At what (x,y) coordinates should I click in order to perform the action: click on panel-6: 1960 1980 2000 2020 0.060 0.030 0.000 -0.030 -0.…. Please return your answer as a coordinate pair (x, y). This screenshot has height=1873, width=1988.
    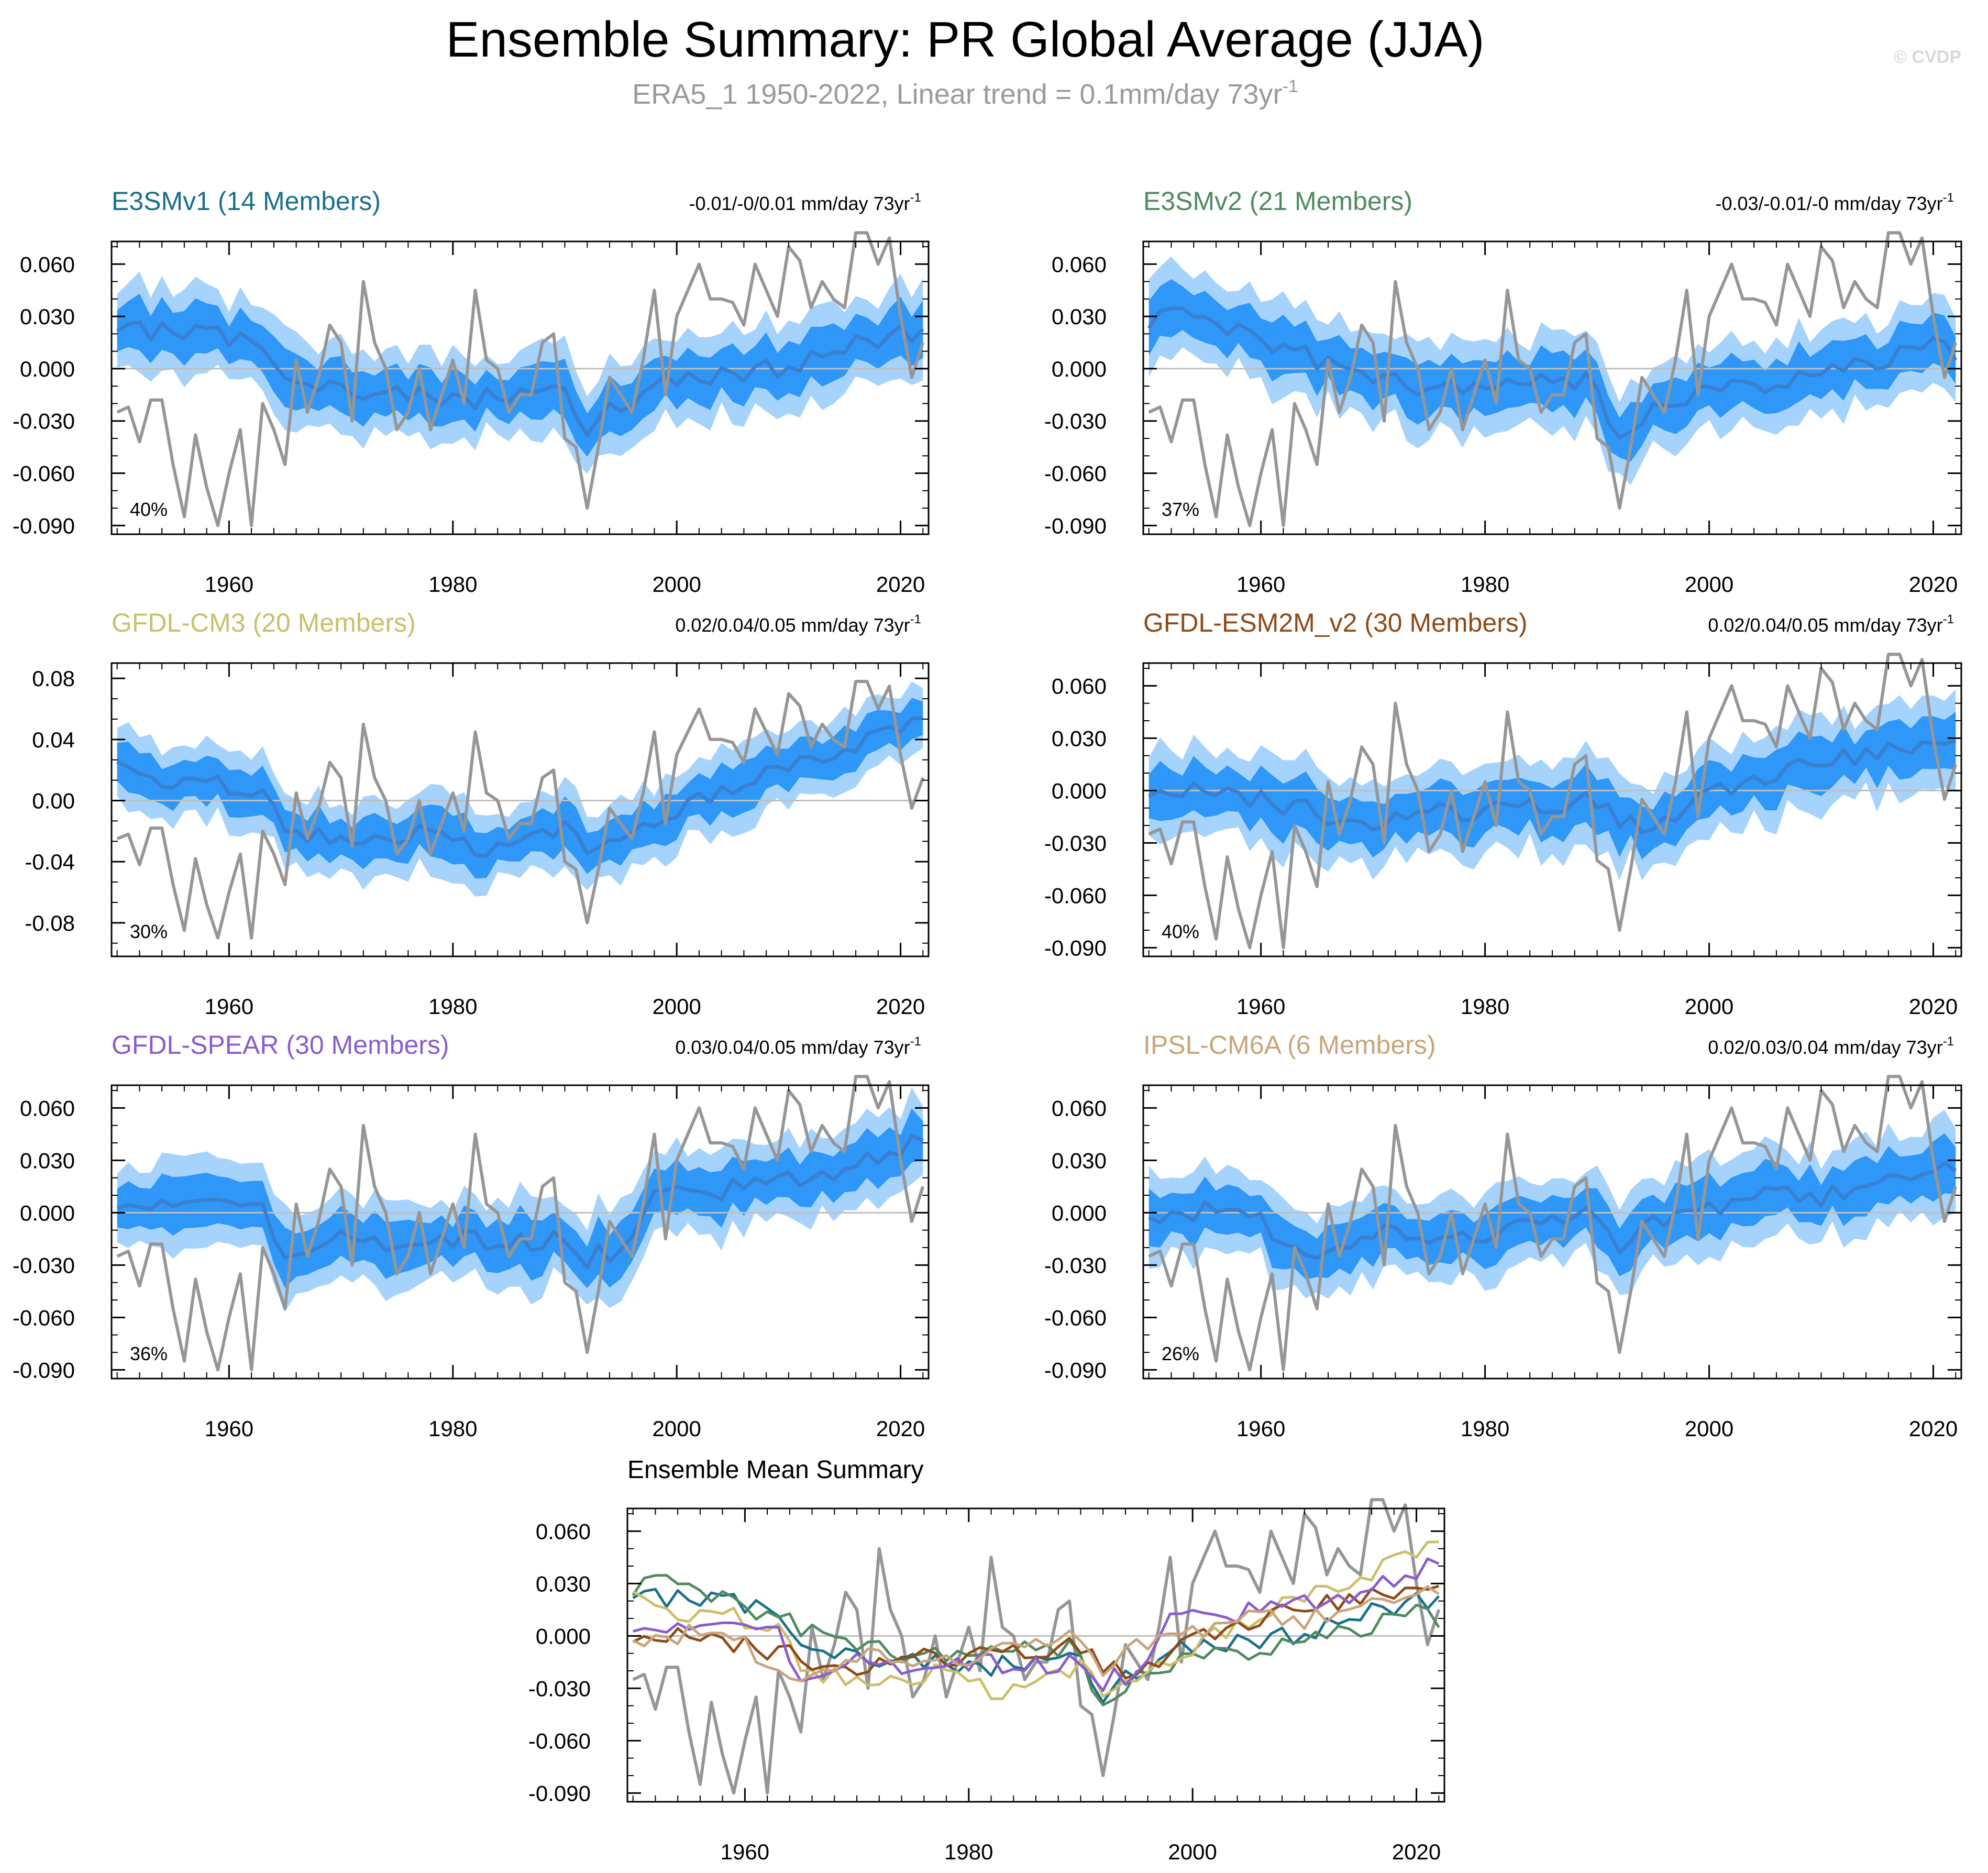
    Looking at the image, I should click on (987, 1660).